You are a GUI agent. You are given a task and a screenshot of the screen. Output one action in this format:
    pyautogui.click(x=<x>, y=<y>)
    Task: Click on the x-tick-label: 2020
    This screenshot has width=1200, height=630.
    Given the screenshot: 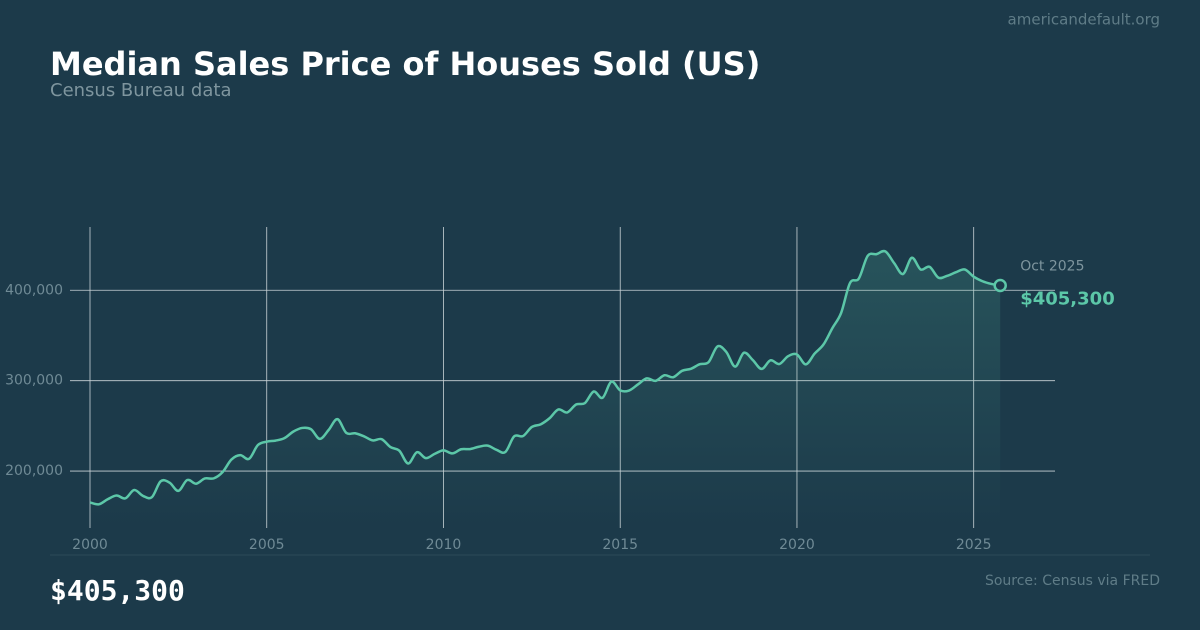 What is the action you would take?
    pyautogui.click(x=797, y=545)
    